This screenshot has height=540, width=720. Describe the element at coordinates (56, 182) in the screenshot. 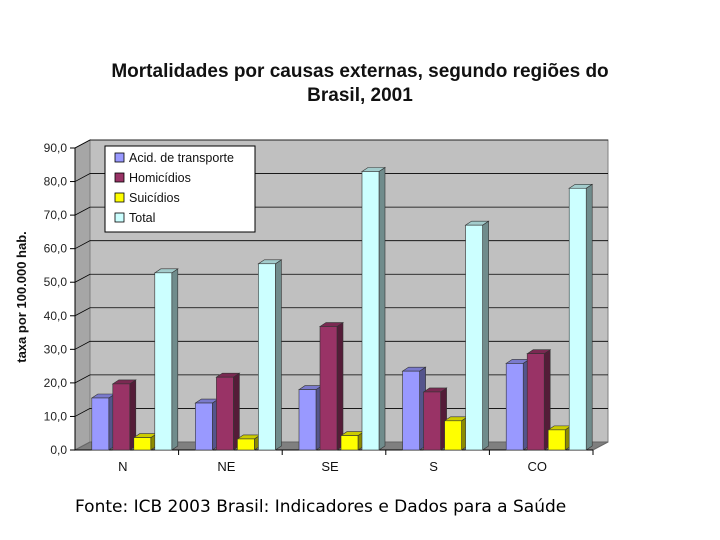

I see `y-tick-label: 80,0` at that location.